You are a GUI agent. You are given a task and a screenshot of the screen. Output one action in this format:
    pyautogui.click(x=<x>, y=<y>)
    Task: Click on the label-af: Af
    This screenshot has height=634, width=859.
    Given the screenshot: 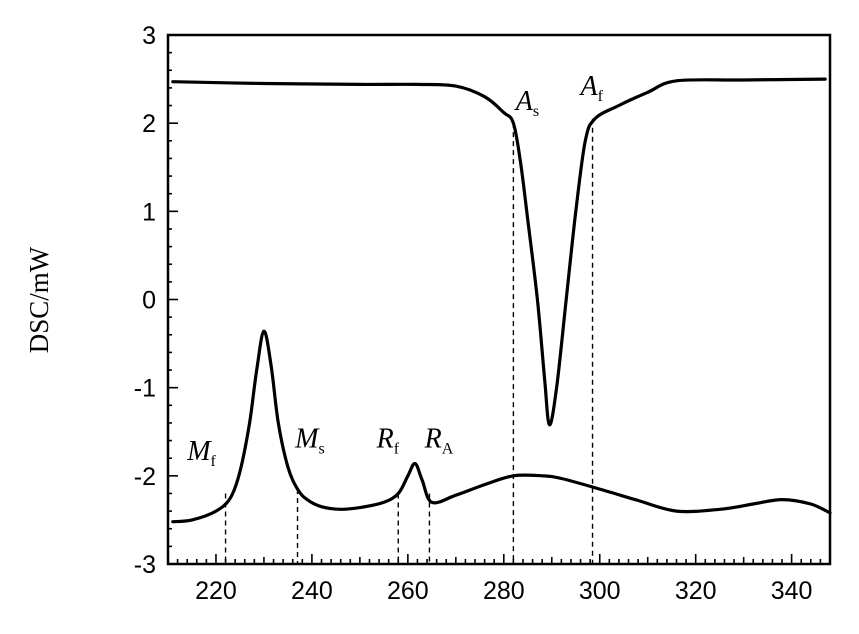 What is the action you would take?
    pyautogui.click(x=591, y=88)
    